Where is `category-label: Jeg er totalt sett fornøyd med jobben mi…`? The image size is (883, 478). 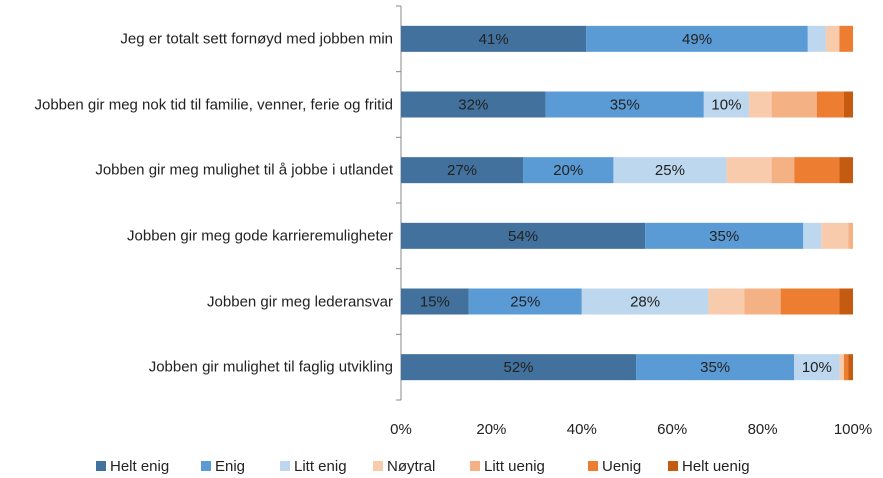
category-label: Jeg er totalt sett fornøyd med jobben mi… is located at coordinates (256, 39).